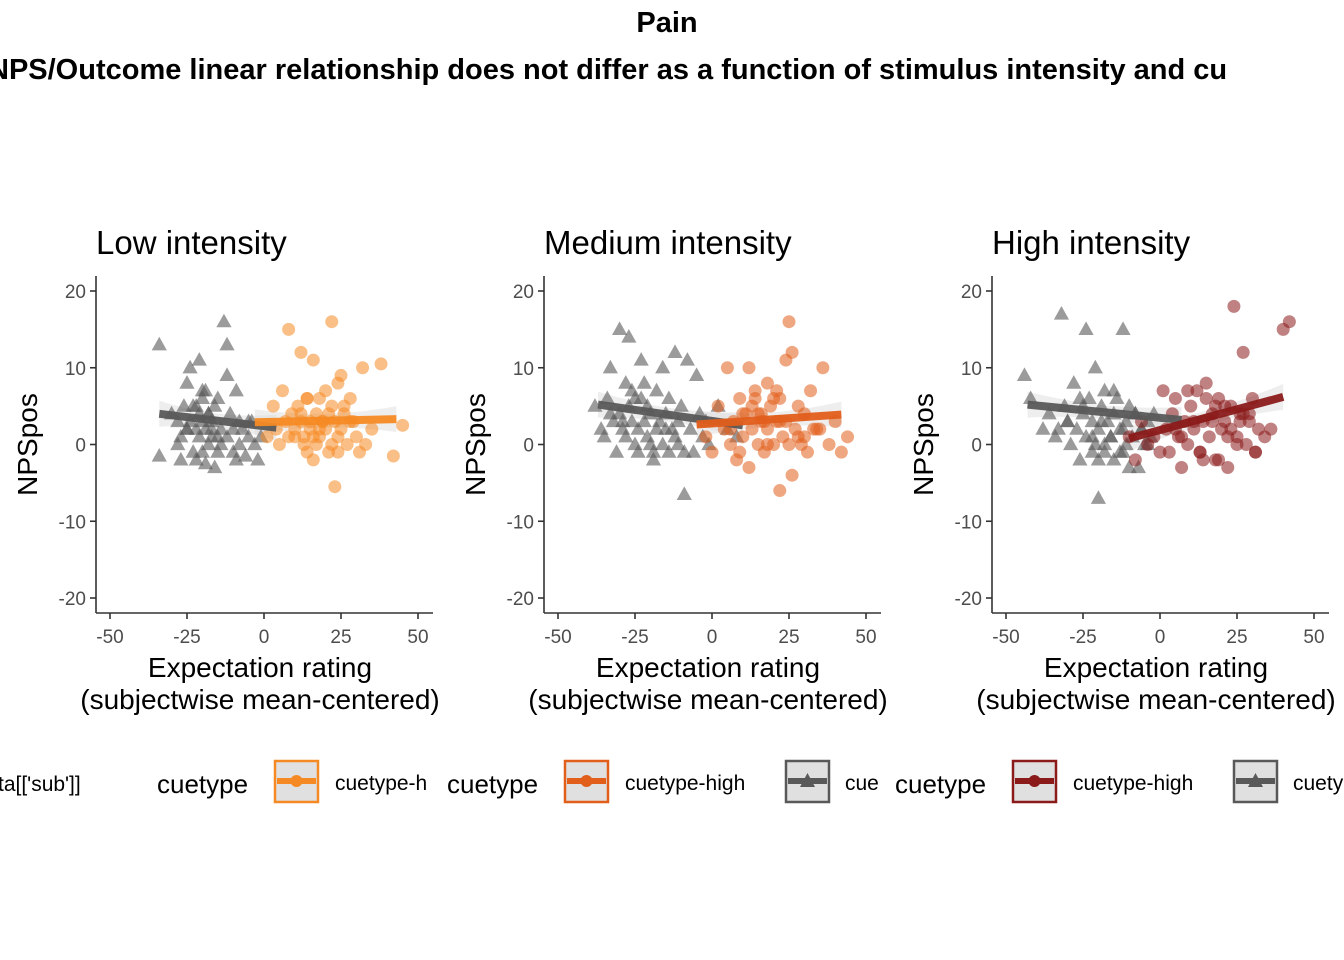  I want to click on figure-title: Pain, so click(666, 23).